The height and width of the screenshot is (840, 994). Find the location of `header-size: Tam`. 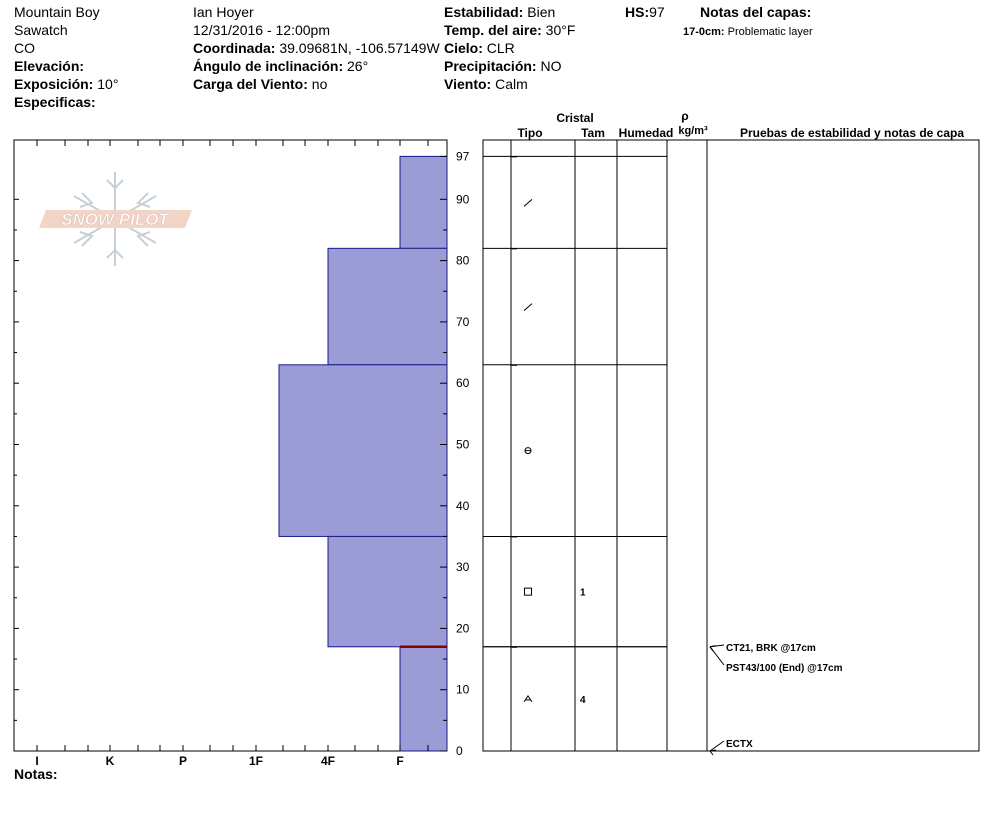

header-size: Tam is located at coordinates (593, 133).